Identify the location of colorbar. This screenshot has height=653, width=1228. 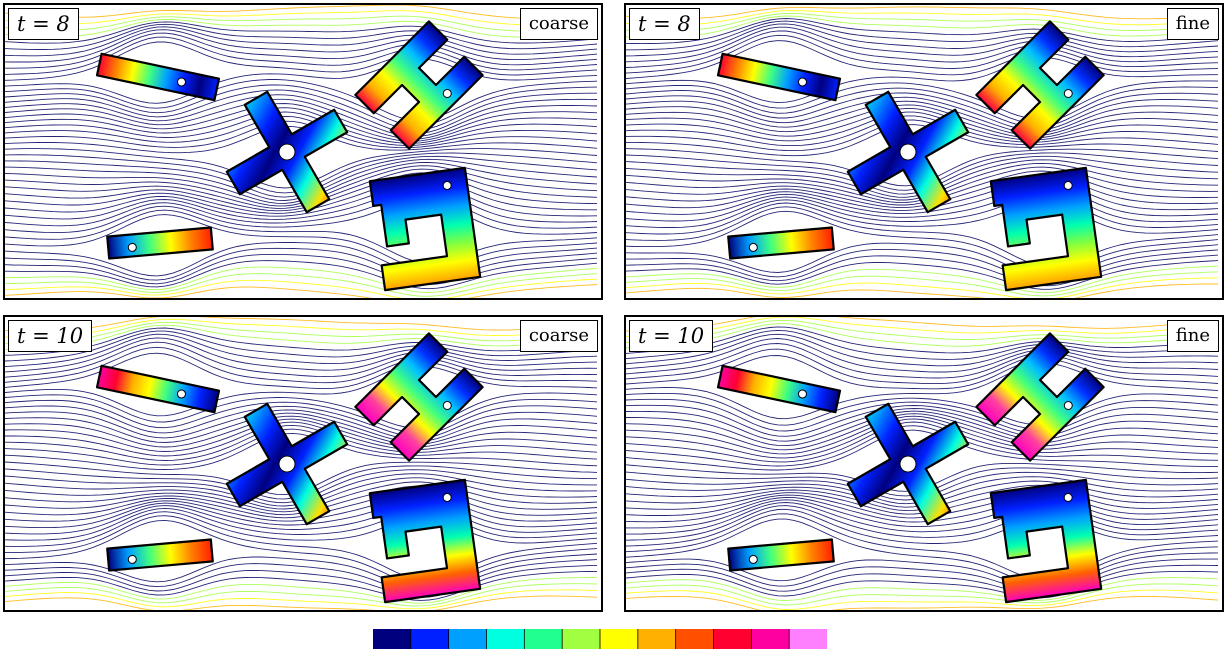
(600, 639).